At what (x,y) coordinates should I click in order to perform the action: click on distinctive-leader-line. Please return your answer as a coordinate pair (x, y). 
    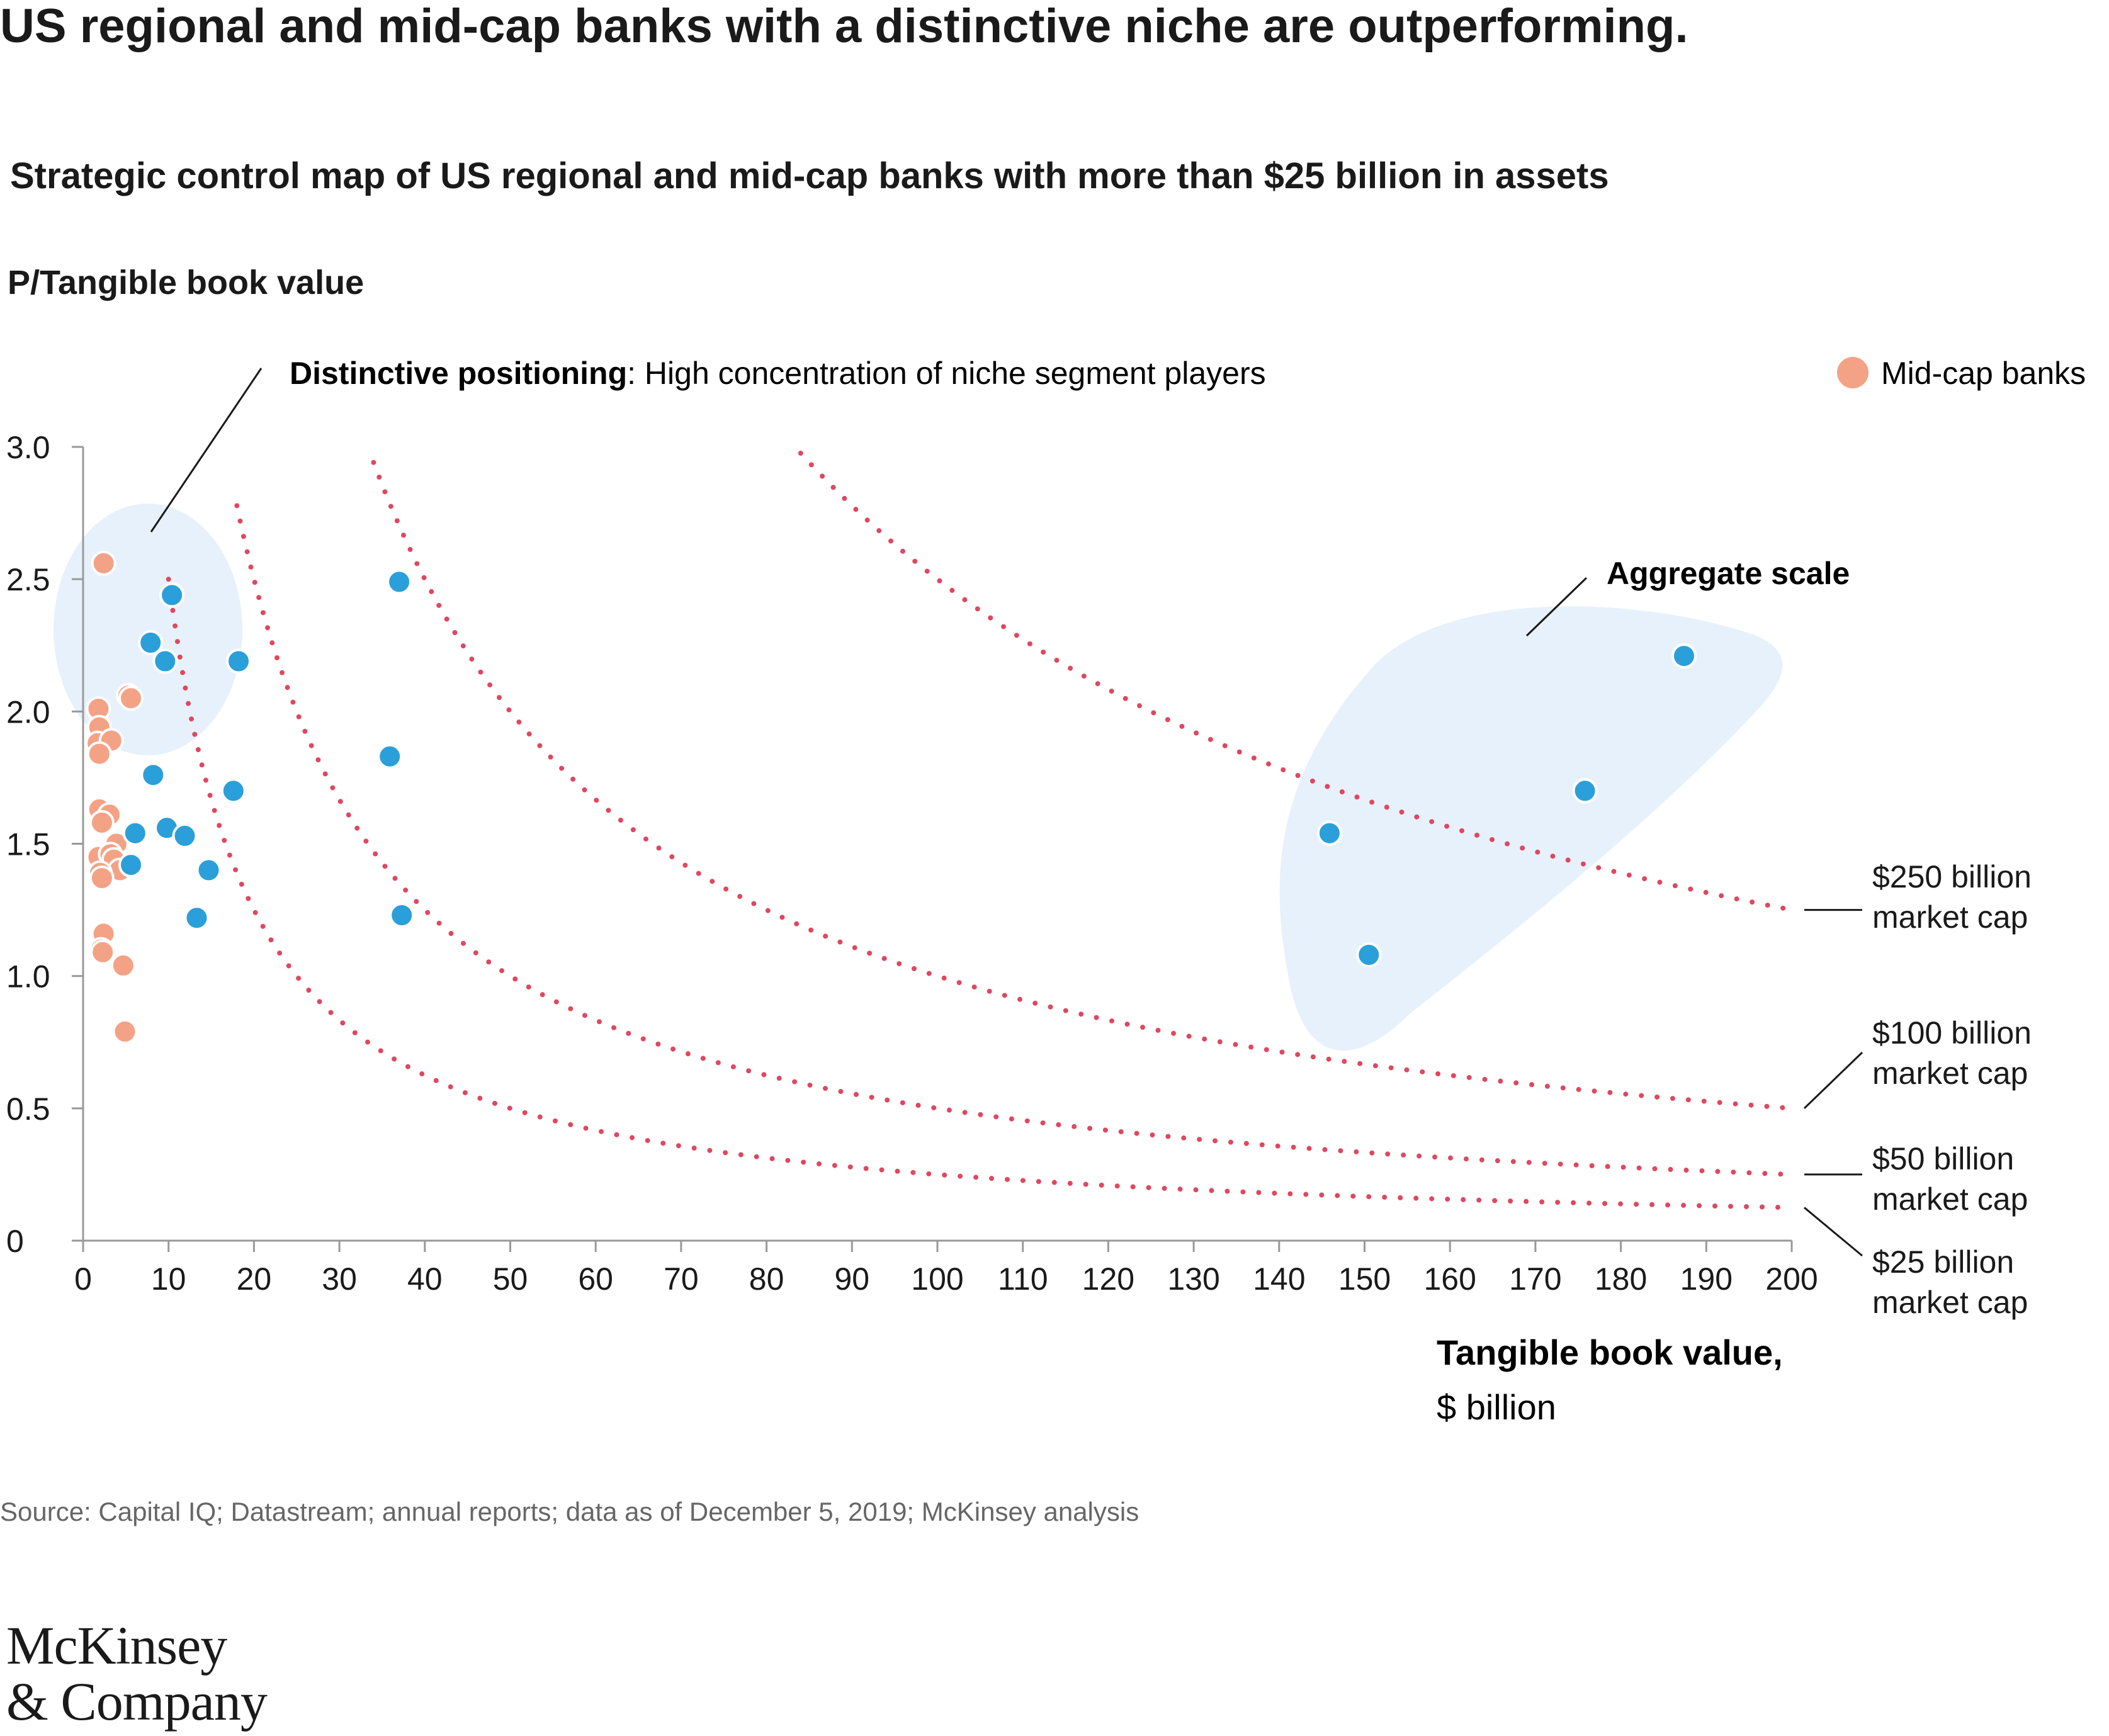
    Looking at the image, I should click on (206, 450).